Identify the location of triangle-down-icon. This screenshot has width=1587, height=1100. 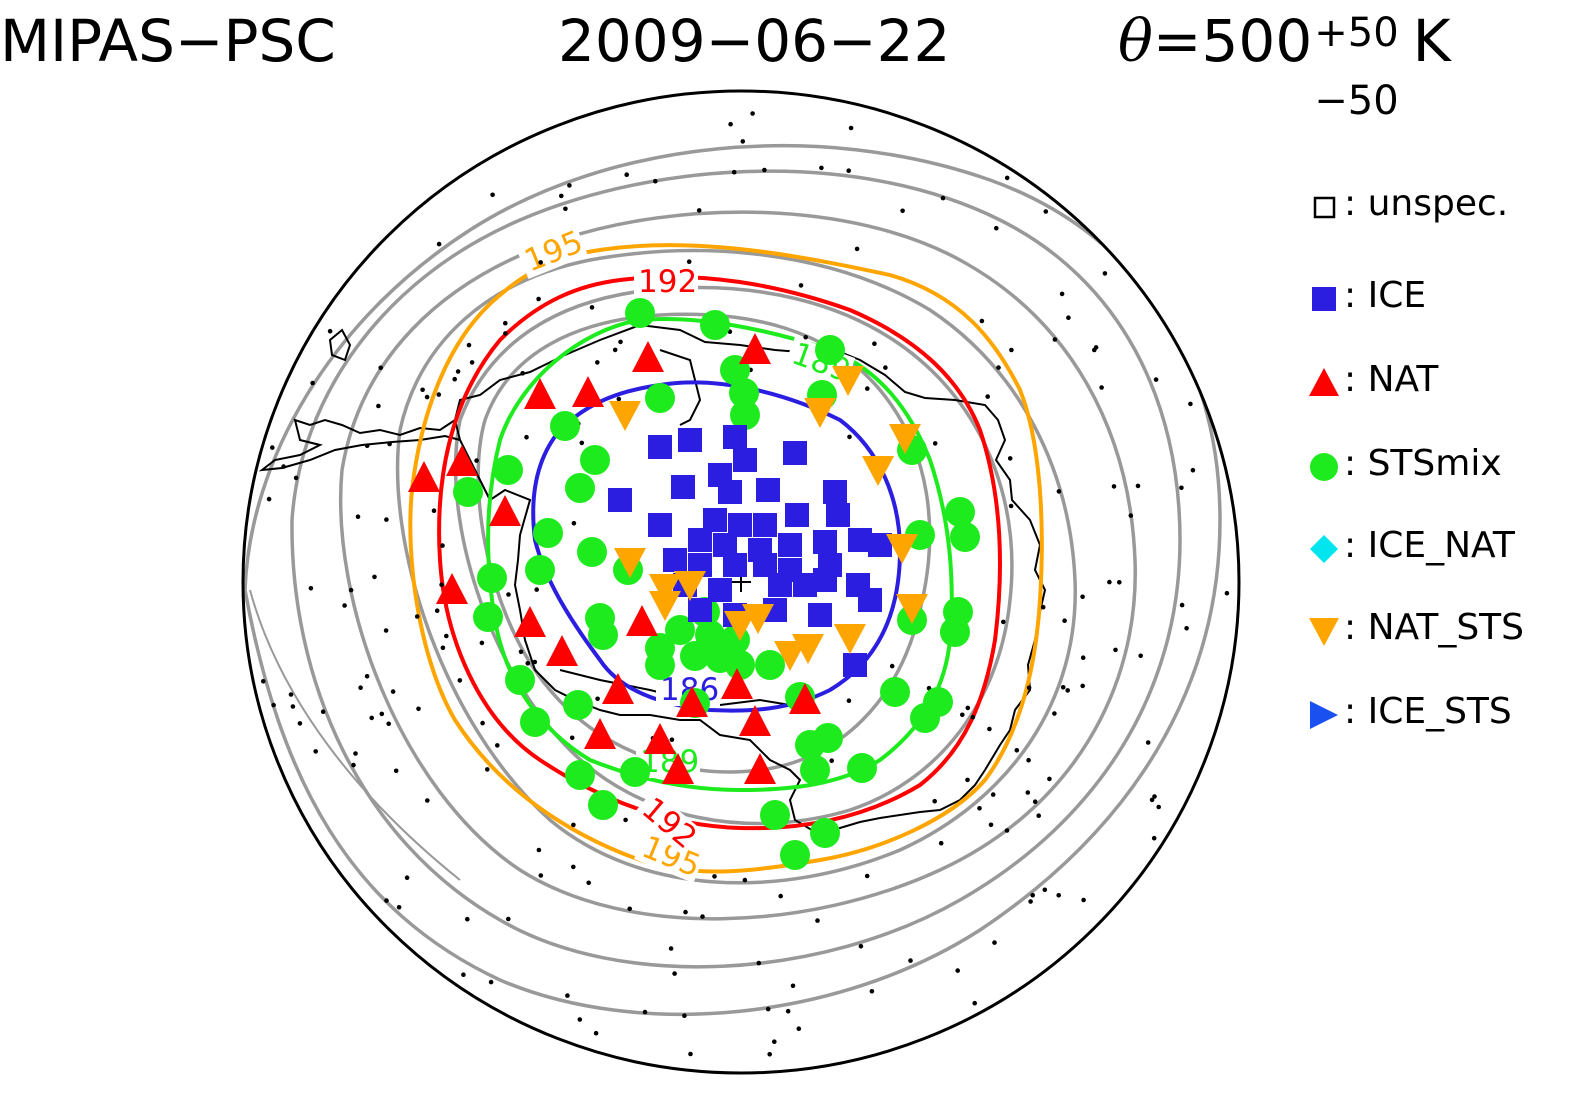
(1324, 632).